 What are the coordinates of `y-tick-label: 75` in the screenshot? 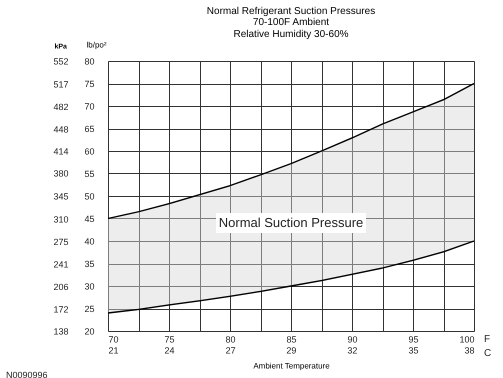 It's located at (89, 84).